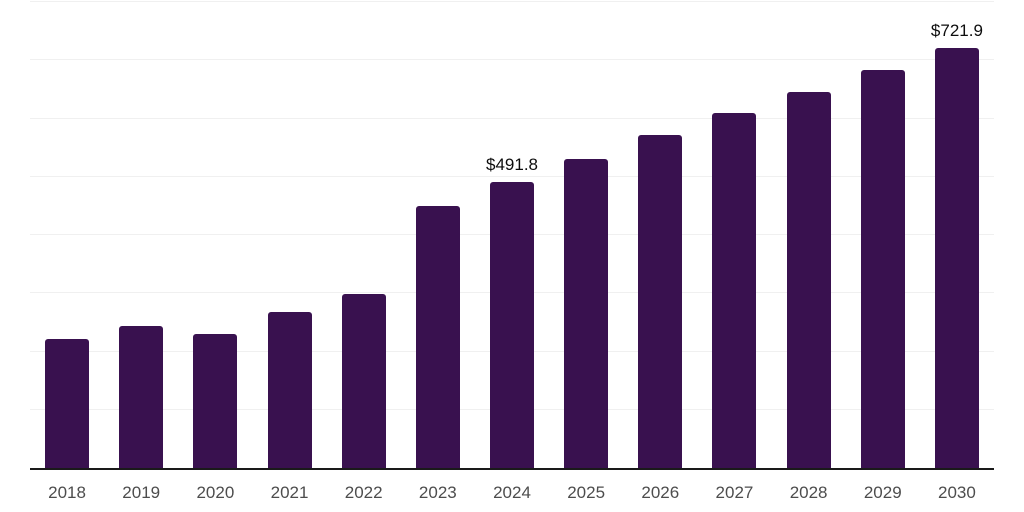  What do you see at coordinates (956, 257) in the screenshot?
I see `bar-2030` at bounding box center [956, 257].